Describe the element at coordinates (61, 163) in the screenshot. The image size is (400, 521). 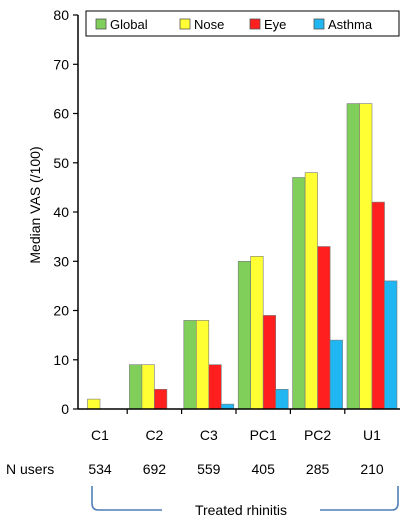
I see `y-tick-label-50: 50` at that location.